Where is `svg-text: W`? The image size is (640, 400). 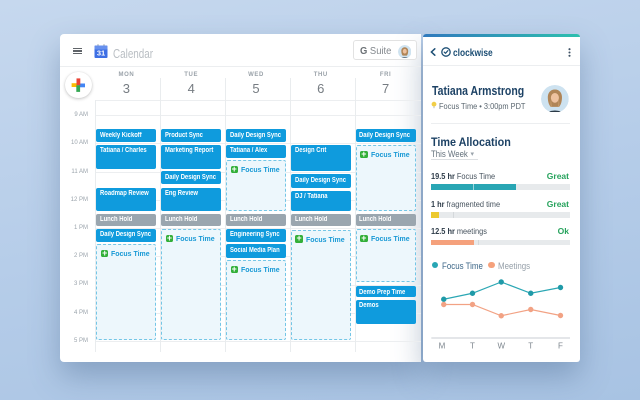
svg-text: W is located at coordinates (501, 346).